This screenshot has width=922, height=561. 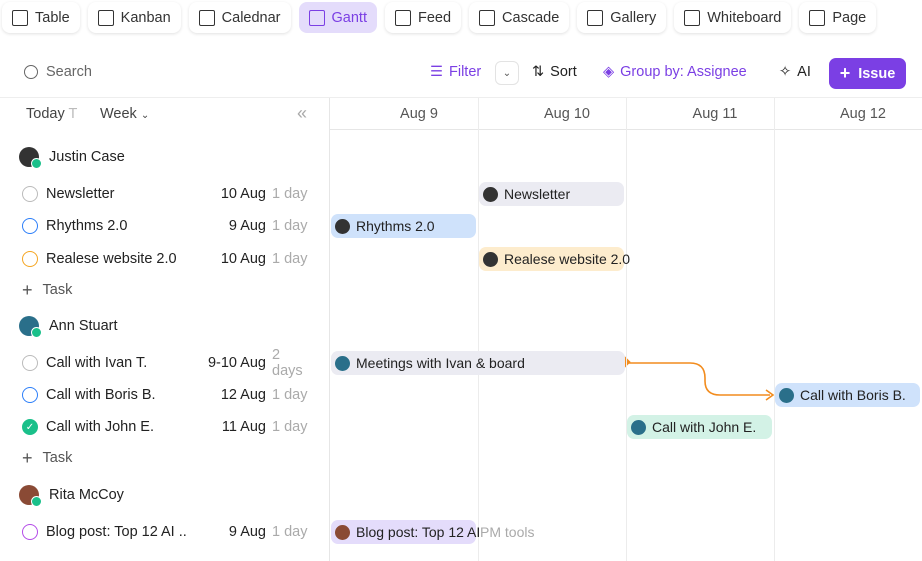 What do you see at coordinates (567, 259) in the screenshot?
I see `bar-label: Realese website 2.0` at bounding box center [567, 259].